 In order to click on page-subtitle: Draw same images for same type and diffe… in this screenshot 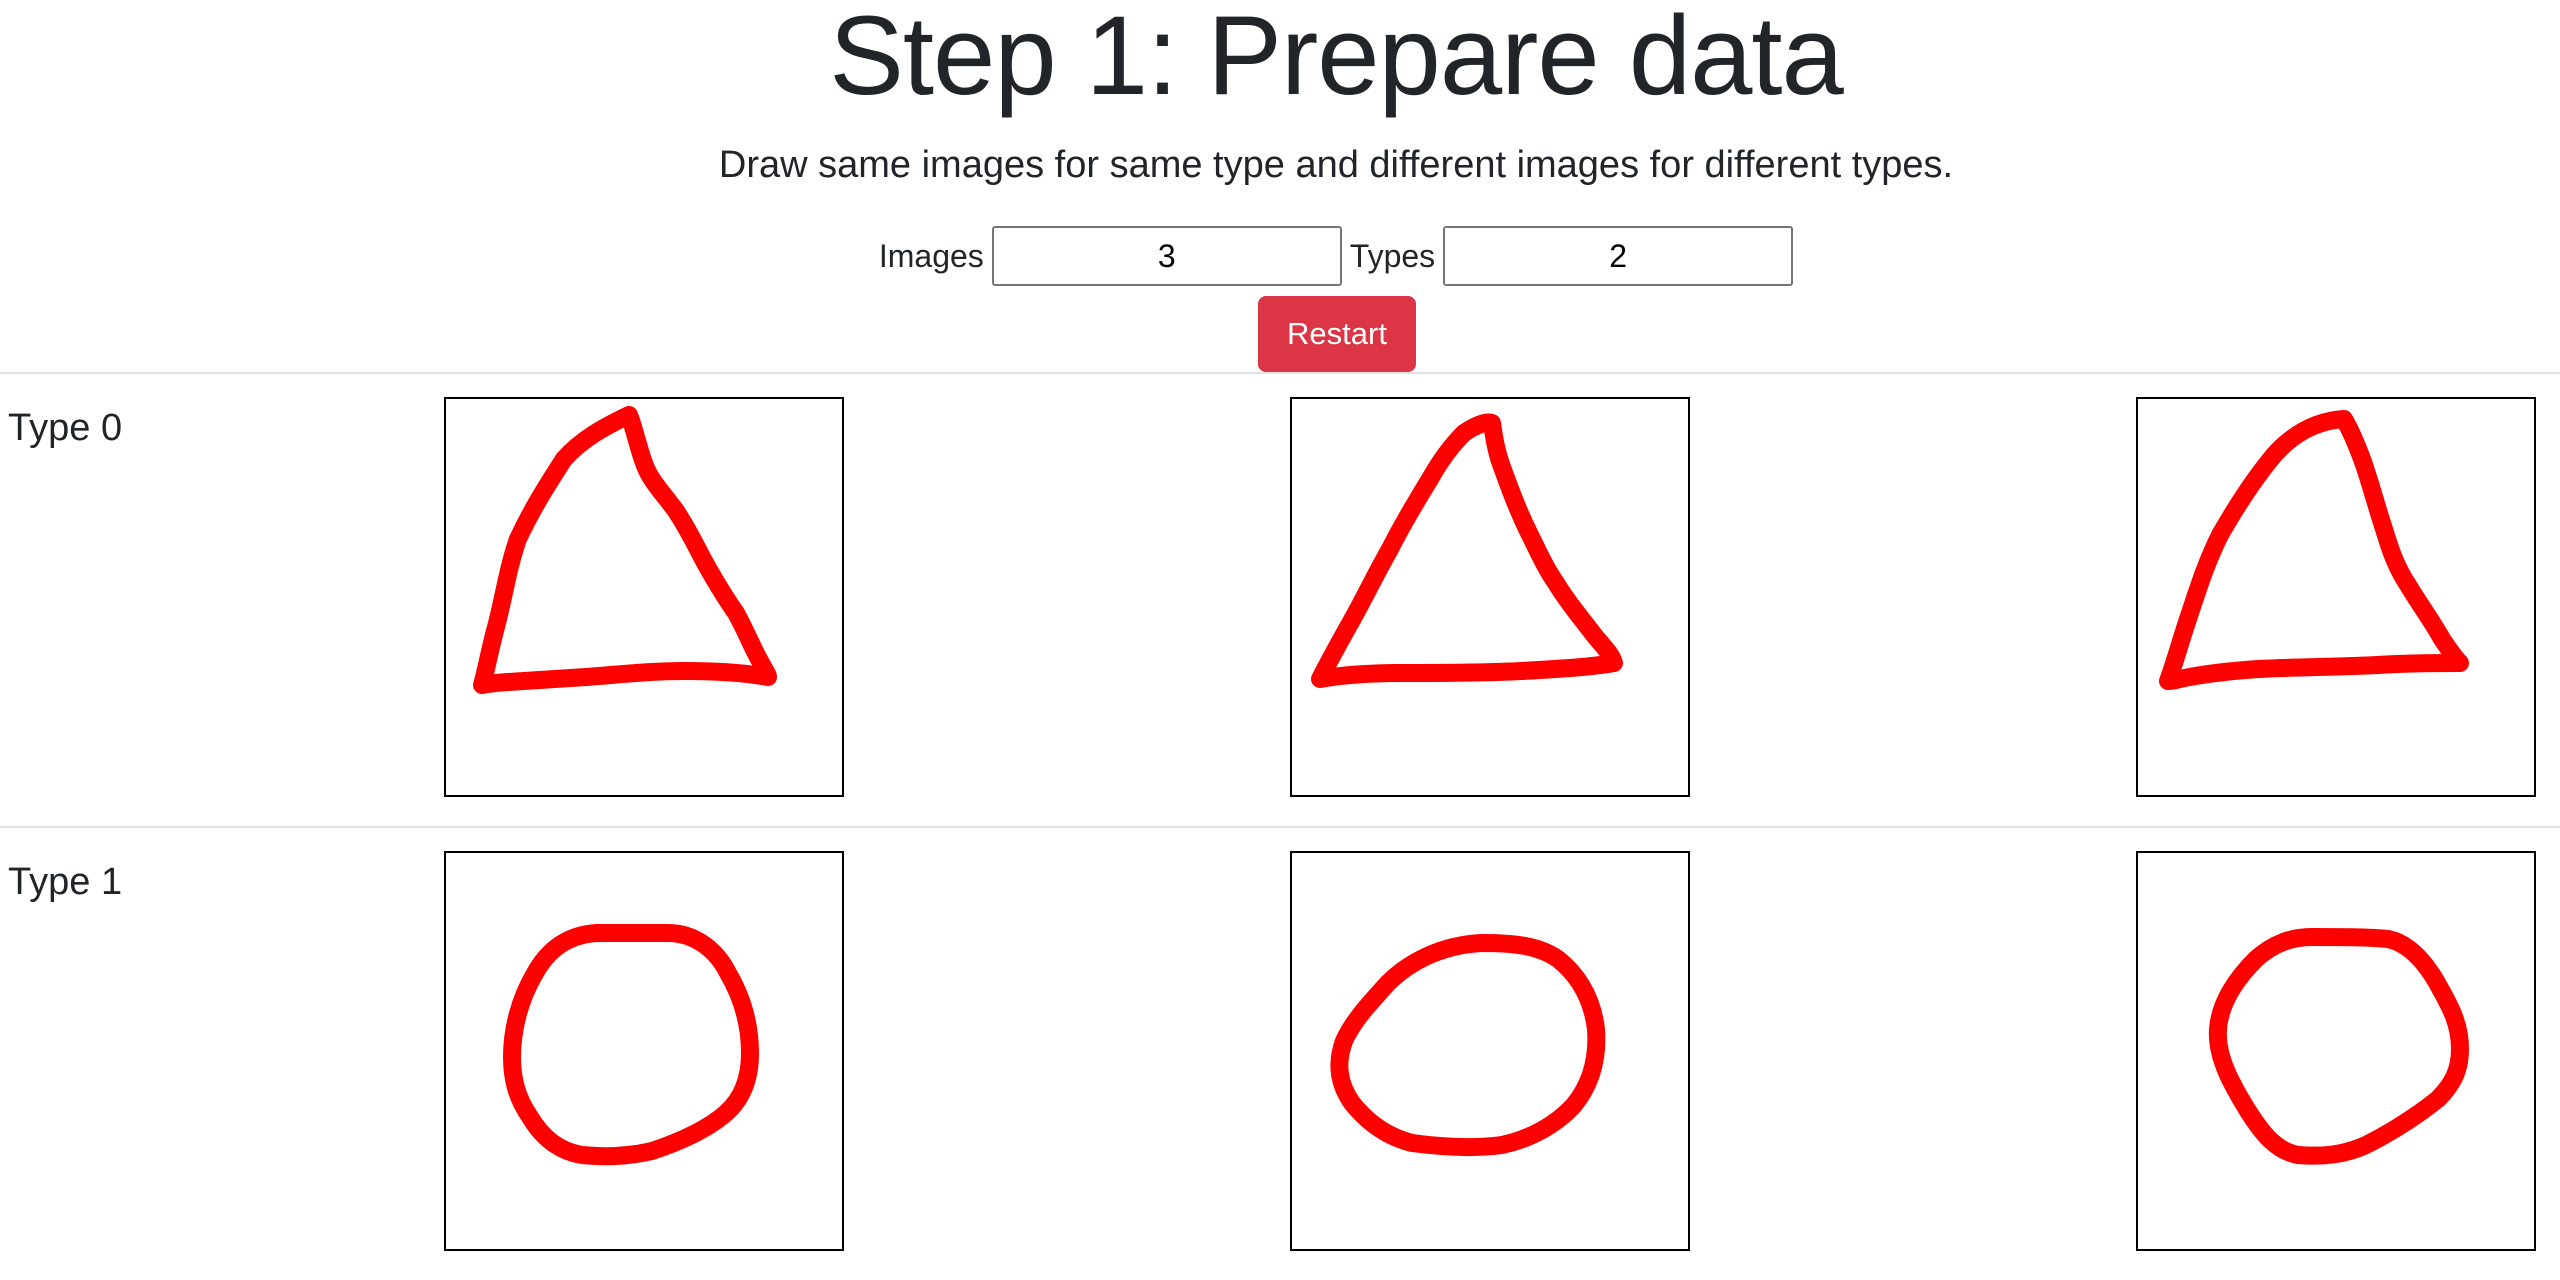, I will do `click(1336, 165)`.